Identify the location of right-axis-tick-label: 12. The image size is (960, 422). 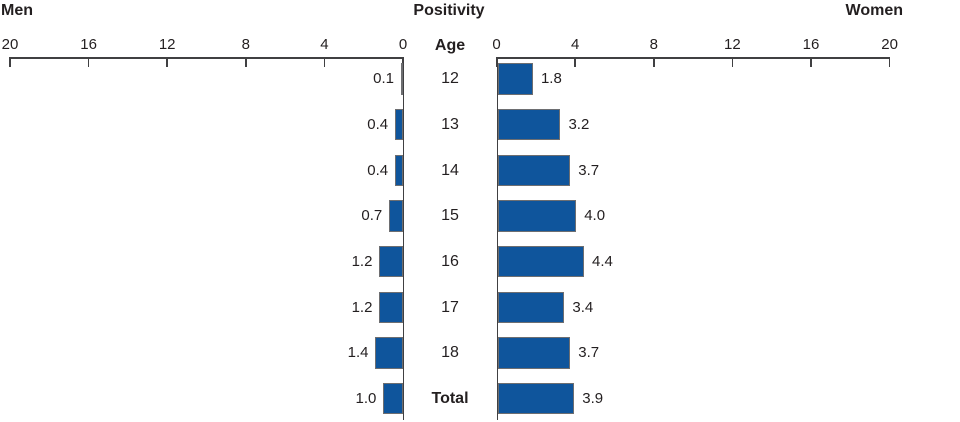
(732, 44).